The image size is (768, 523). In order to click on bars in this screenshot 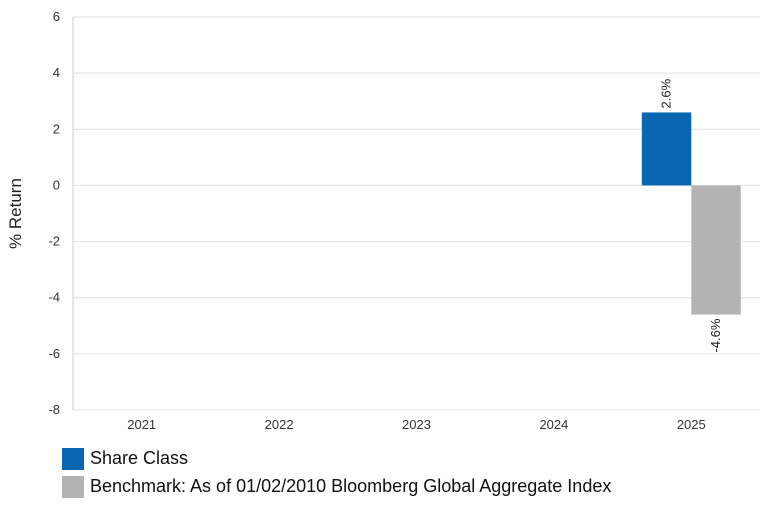, I will do `click(691, 213)`.